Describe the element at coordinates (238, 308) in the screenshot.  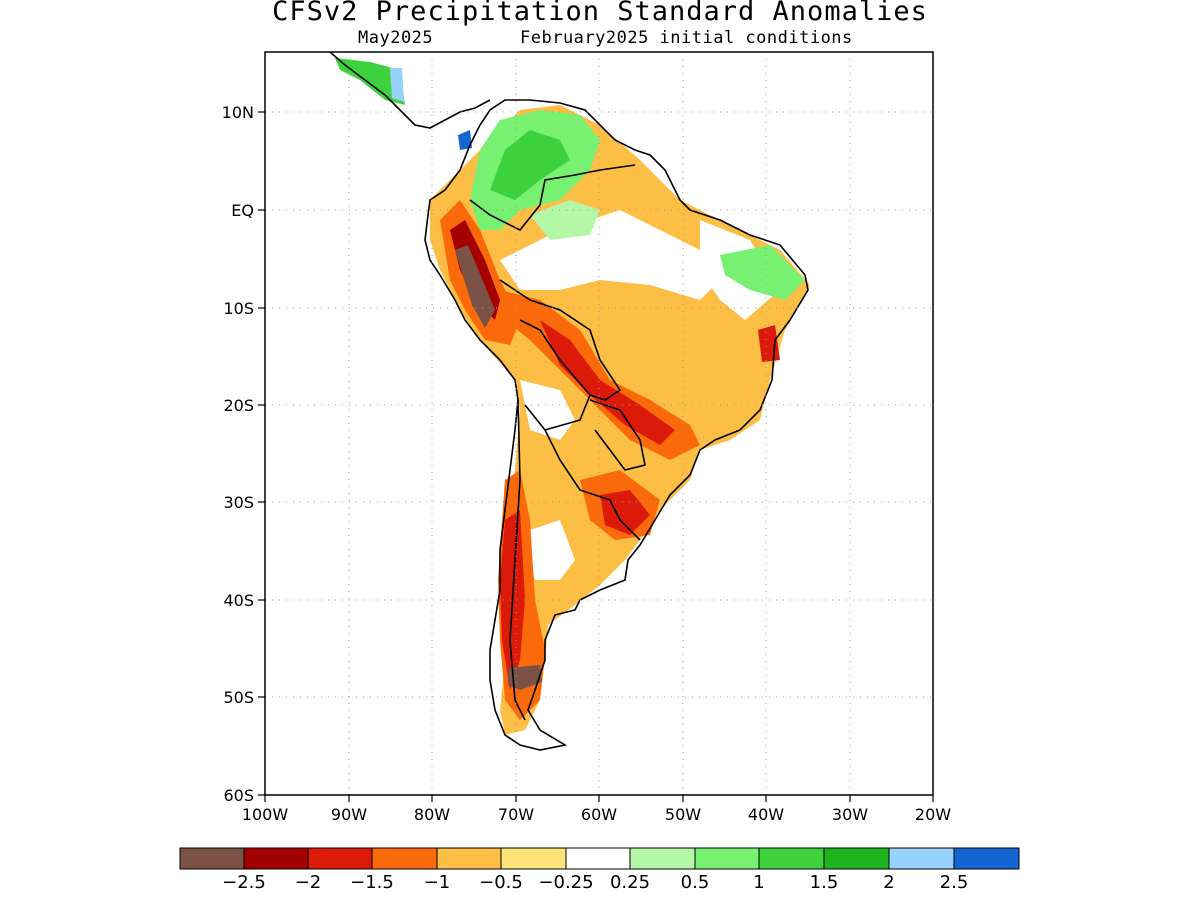
I see `lat-label-10s: 10S` at that location.